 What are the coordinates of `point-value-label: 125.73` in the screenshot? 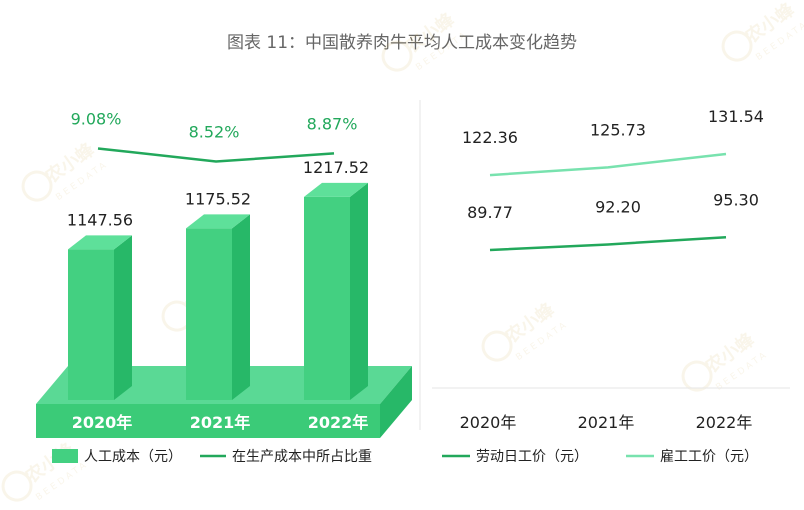 It's located at (618, 129).